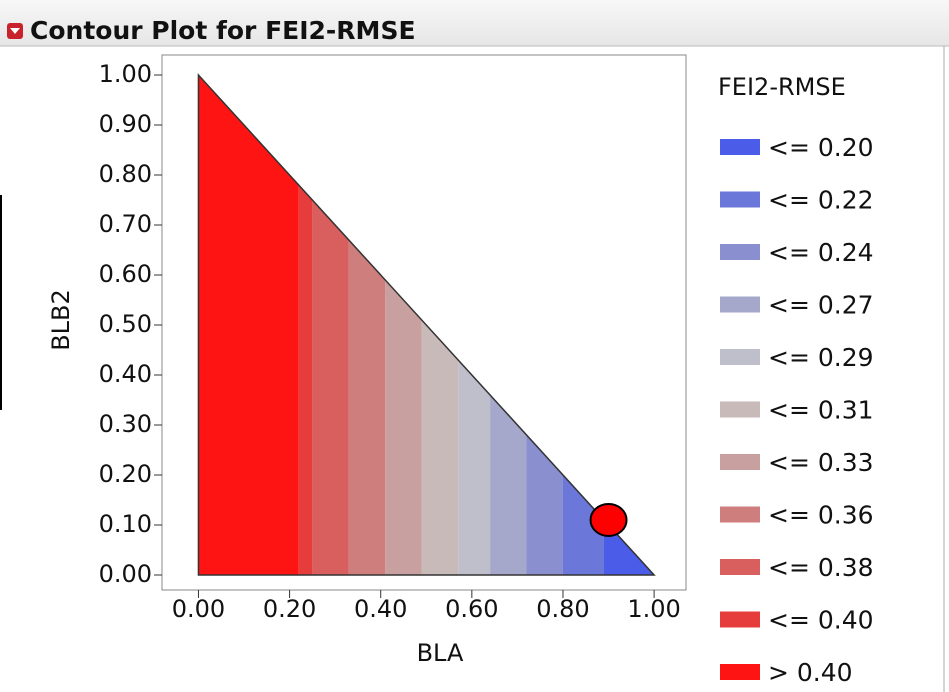  Describe the element at coordinates (125, 124) in the screenshot. I see `y-tick-label: 0.90` at that location.